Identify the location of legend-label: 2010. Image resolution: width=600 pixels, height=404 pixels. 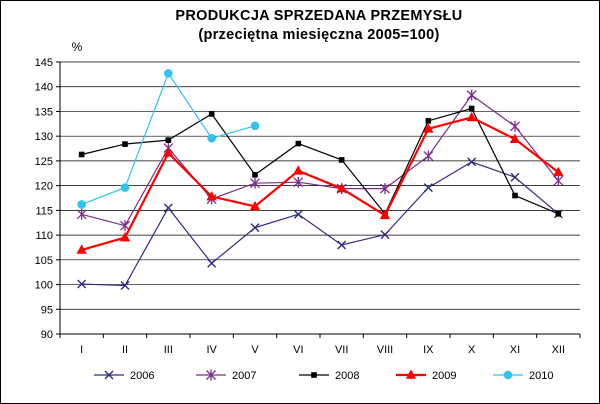
(541, 376).